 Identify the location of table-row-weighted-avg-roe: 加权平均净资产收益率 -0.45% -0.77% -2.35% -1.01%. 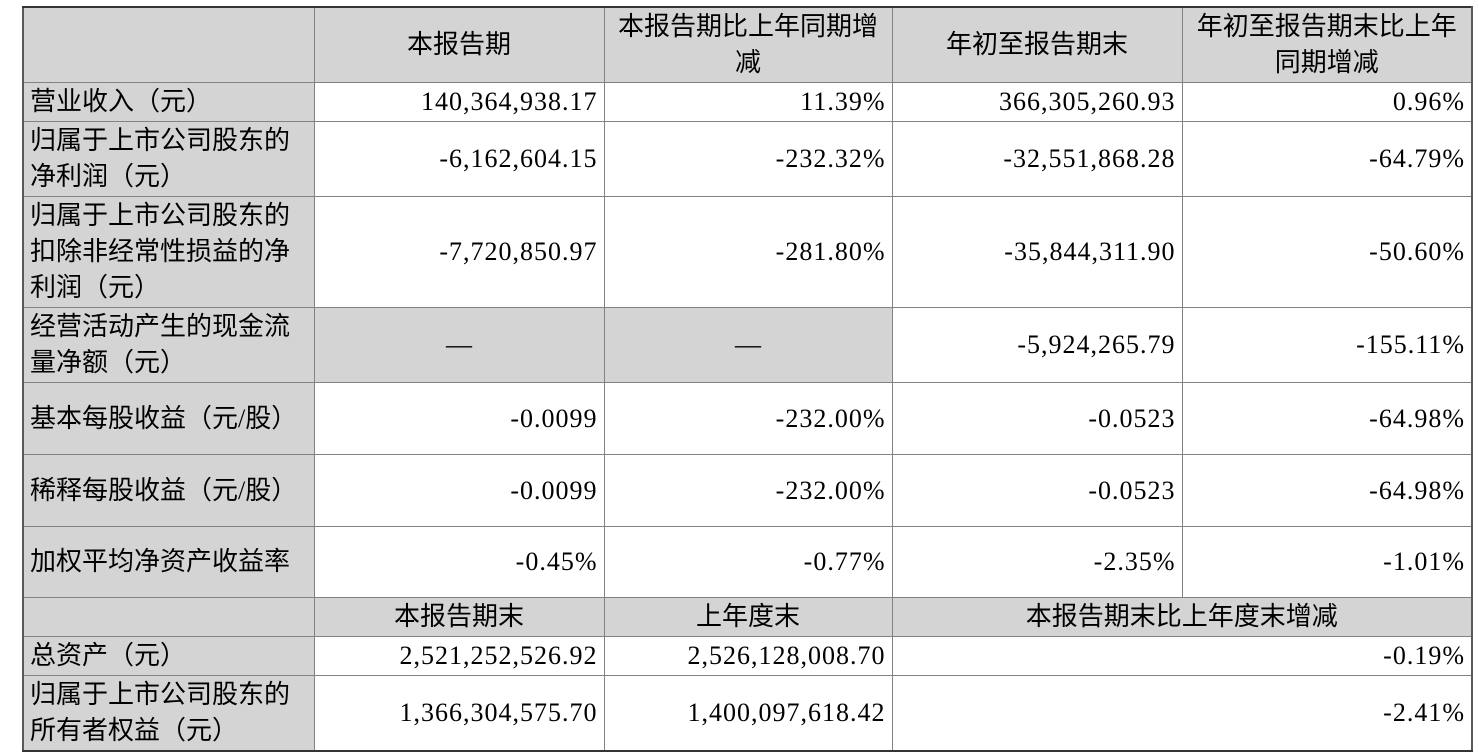
(747, 562).